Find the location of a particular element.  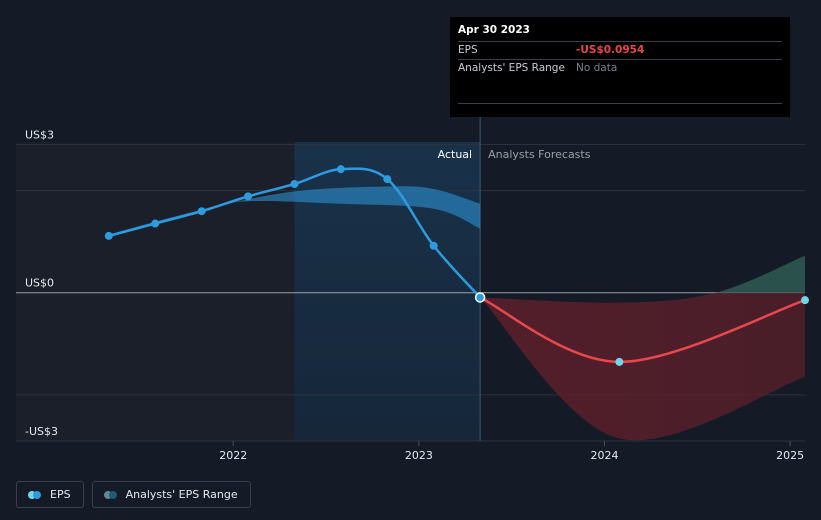

x-tick-label-0: 2022 is located at coordinates (233, 455).